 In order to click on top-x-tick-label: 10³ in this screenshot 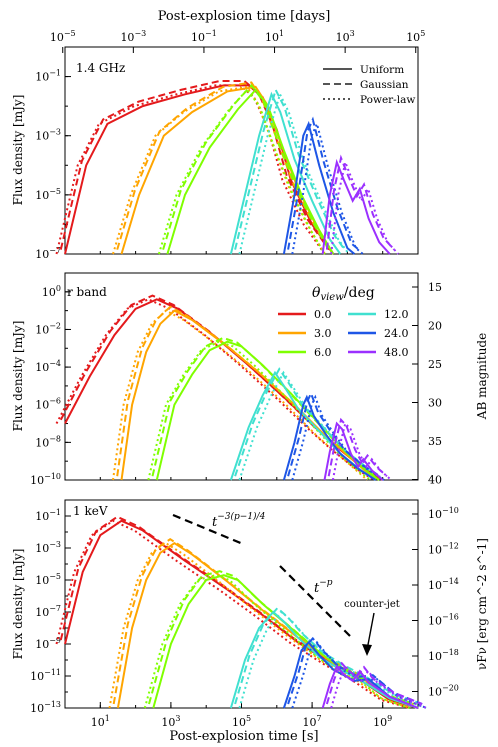, I will do `click(345, 36)`.